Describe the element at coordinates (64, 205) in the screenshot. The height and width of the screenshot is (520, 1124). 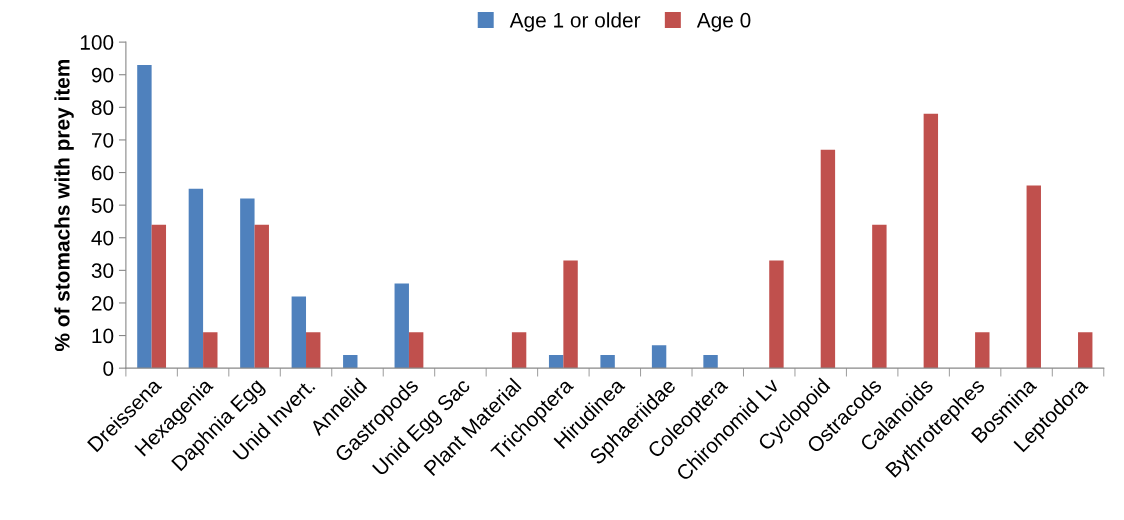
I see `y-axis-title: % of stomachs with prey item` at that location.